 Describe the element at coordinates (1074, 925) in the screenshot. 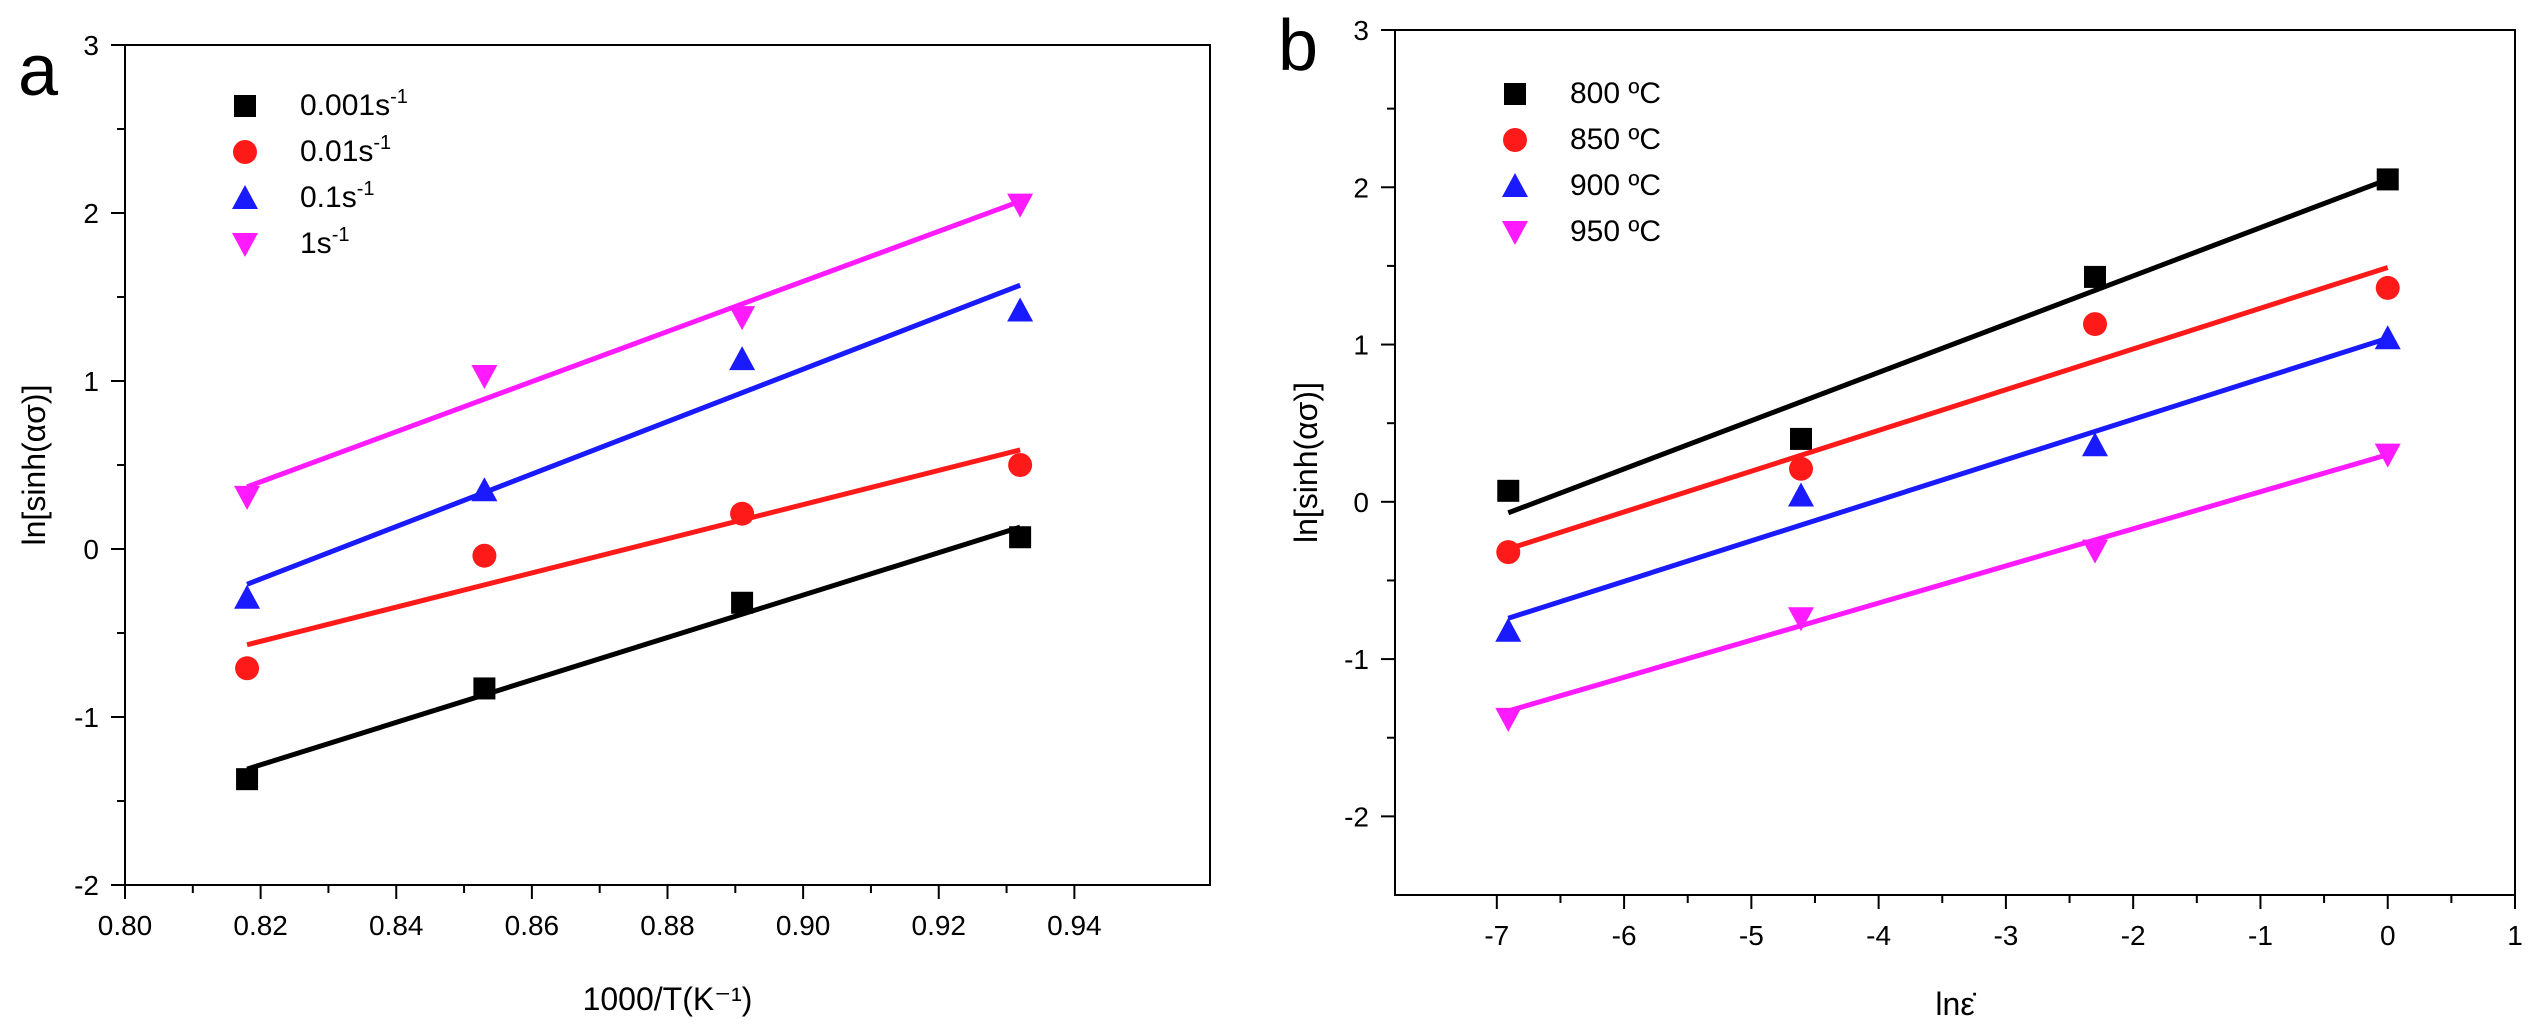

I see `x-tick-label: 0.94` at that location.